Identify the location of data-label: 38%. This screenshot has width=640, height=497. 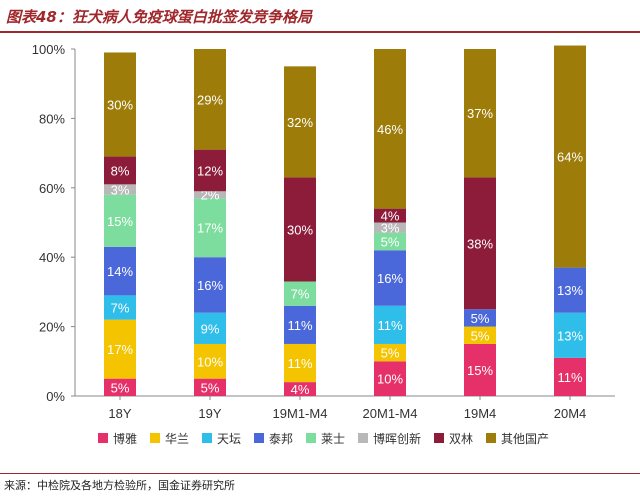
(480, 243).